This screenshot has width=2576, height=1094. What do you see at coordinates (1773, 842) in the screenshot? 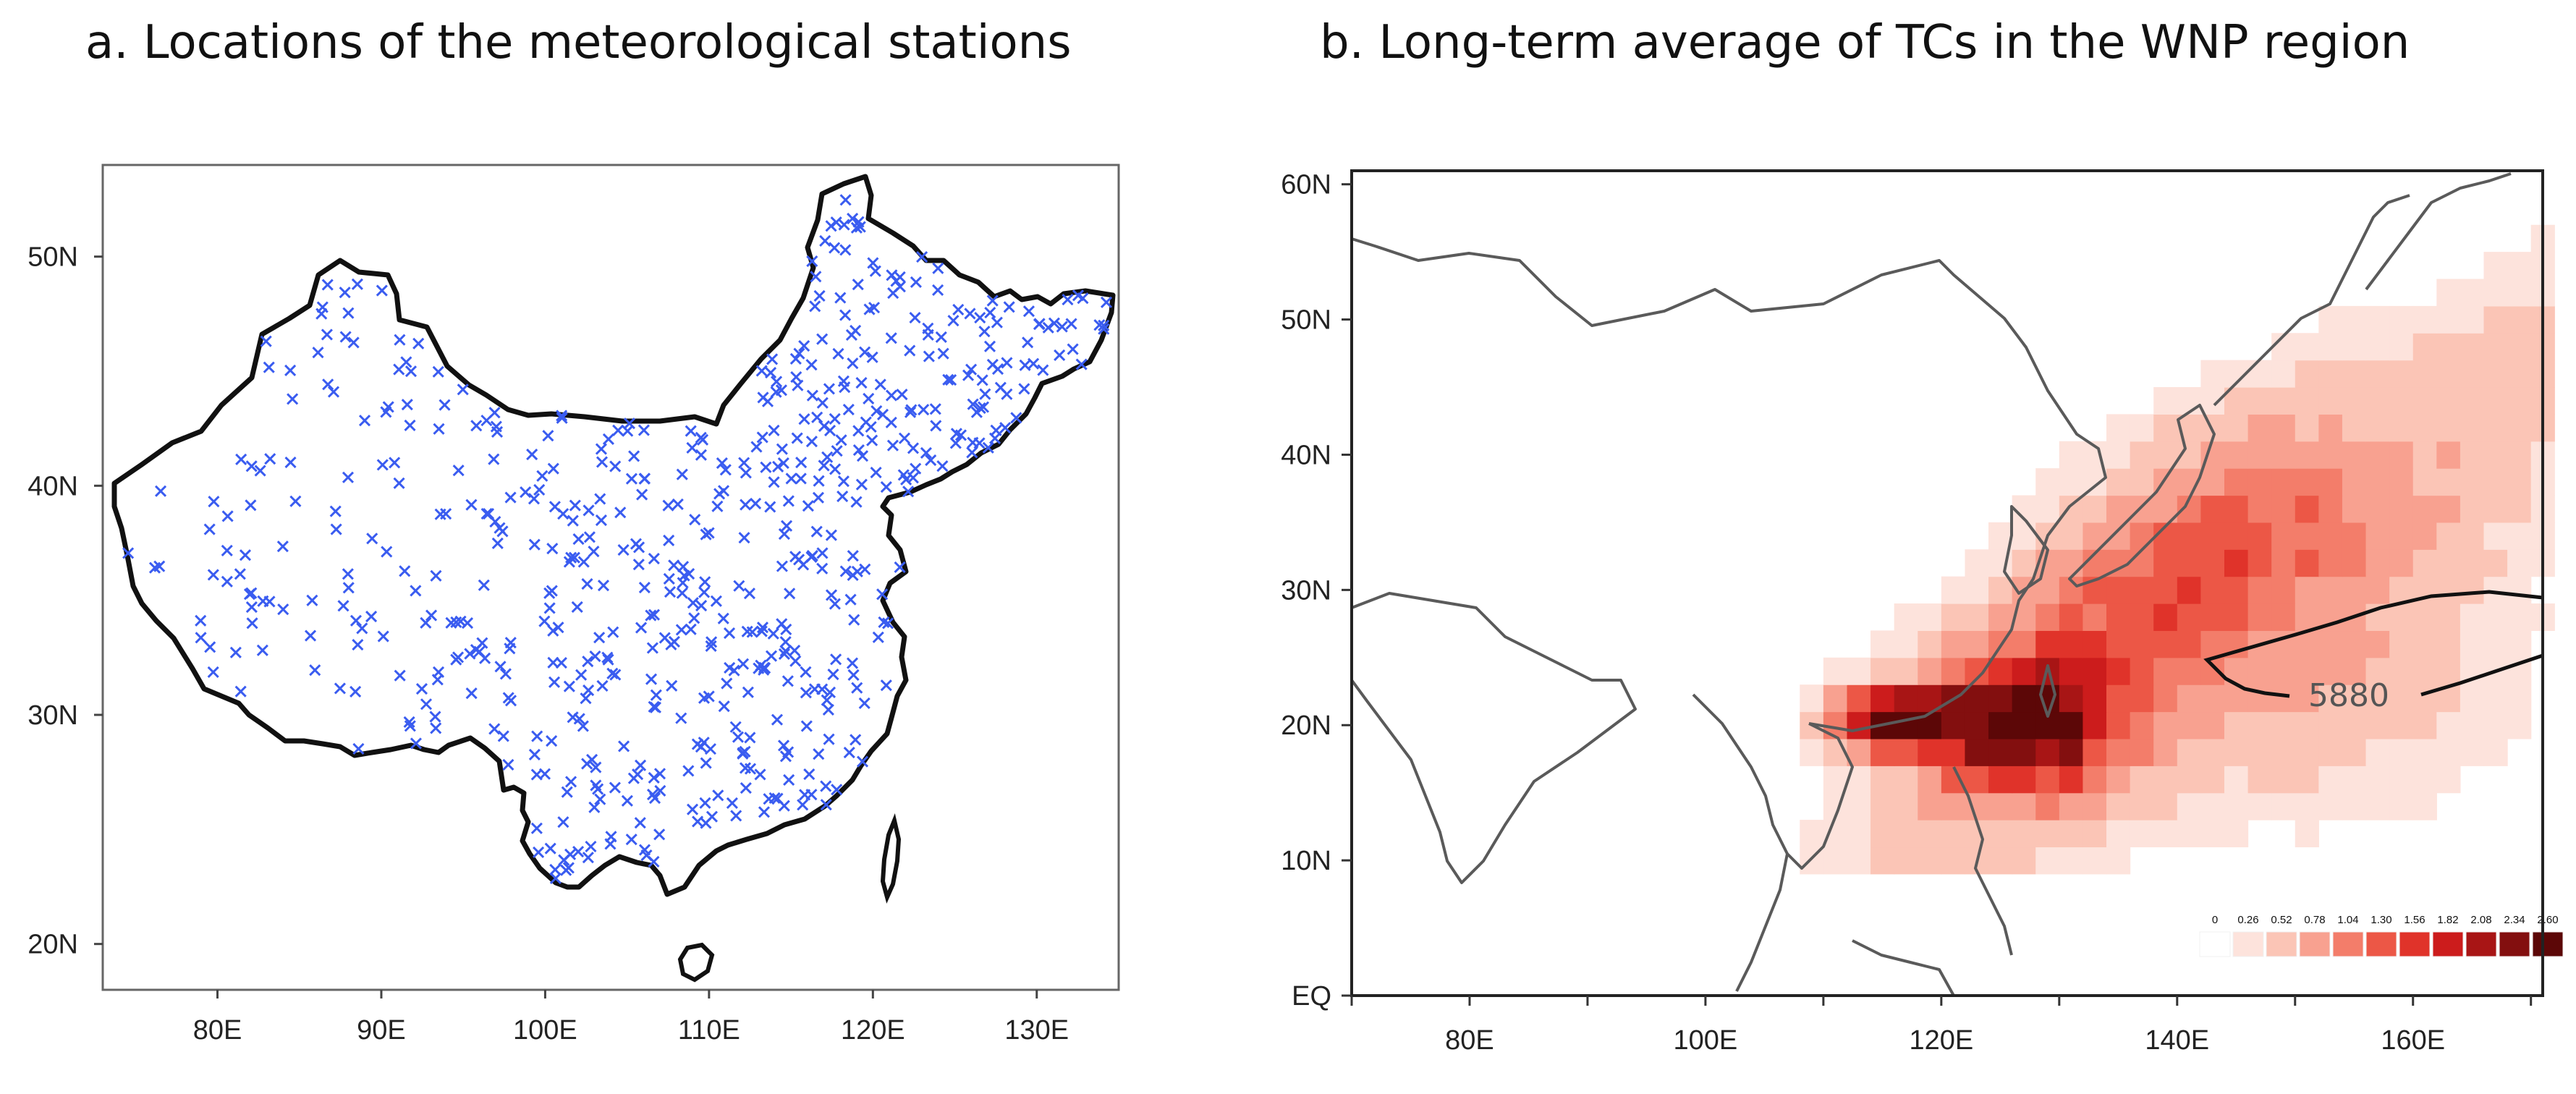
I see `coastline-indochina` at bounding box center [1773, 842].